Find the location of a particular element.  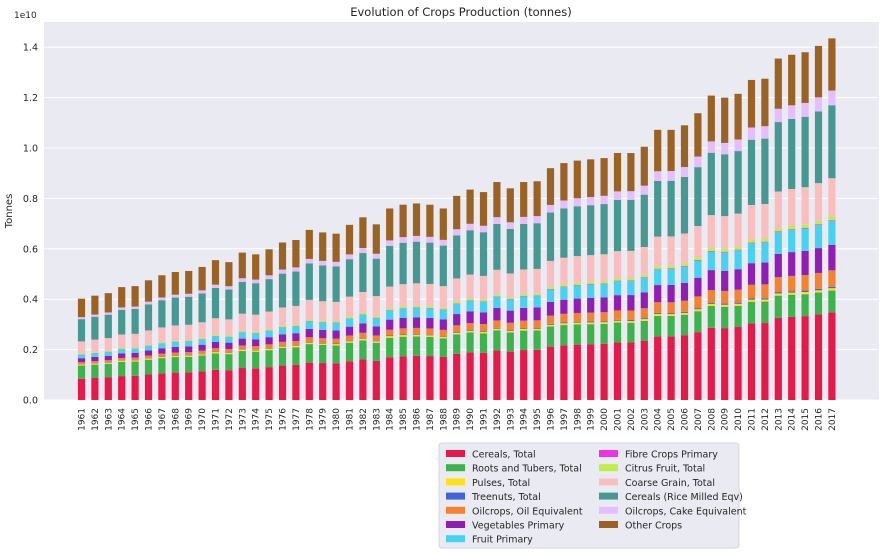

y-tick-label: 1.0 is located at coordinates (30, 149).